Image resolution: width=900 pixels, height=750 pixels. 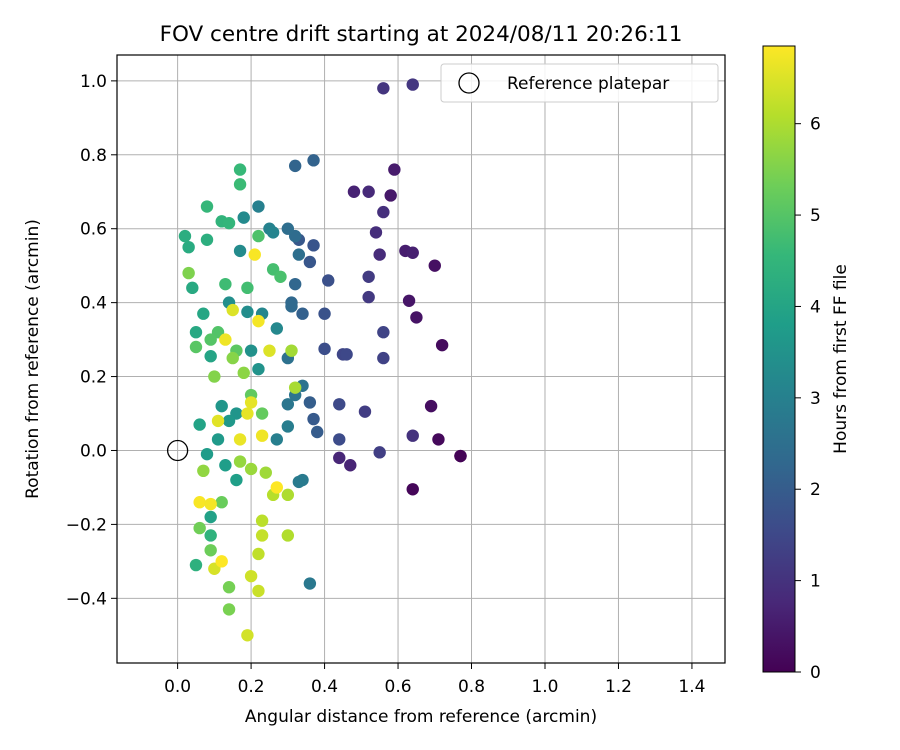 What do you see at coordinates (691, 687) in the screenshot?
I see `x-tick-label: 1.4` at bounding box center [691, 687].